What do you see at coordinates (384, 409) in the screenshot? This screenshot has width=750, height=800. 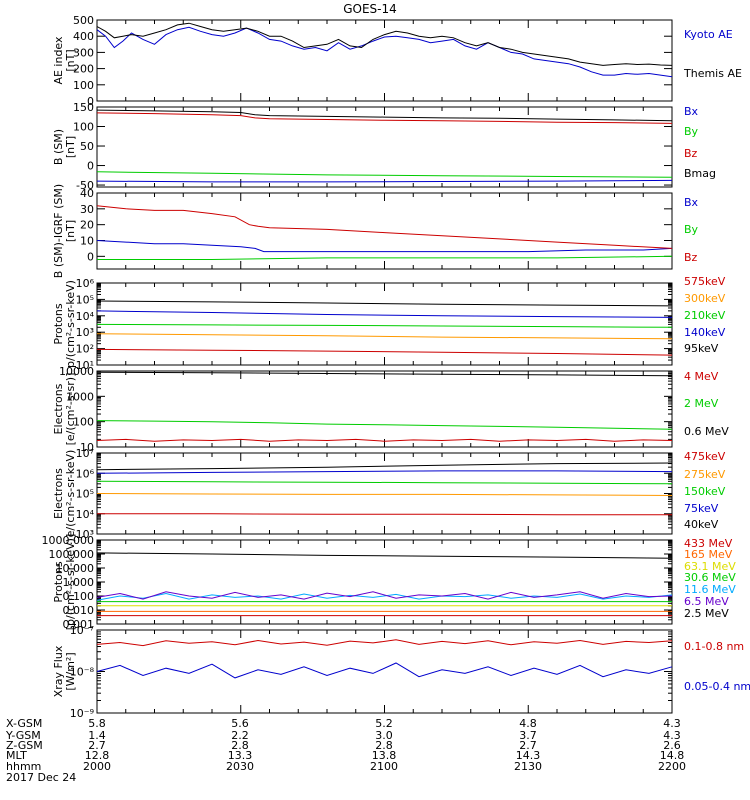 I see `panel-frame` at bounding box center [384, 409].